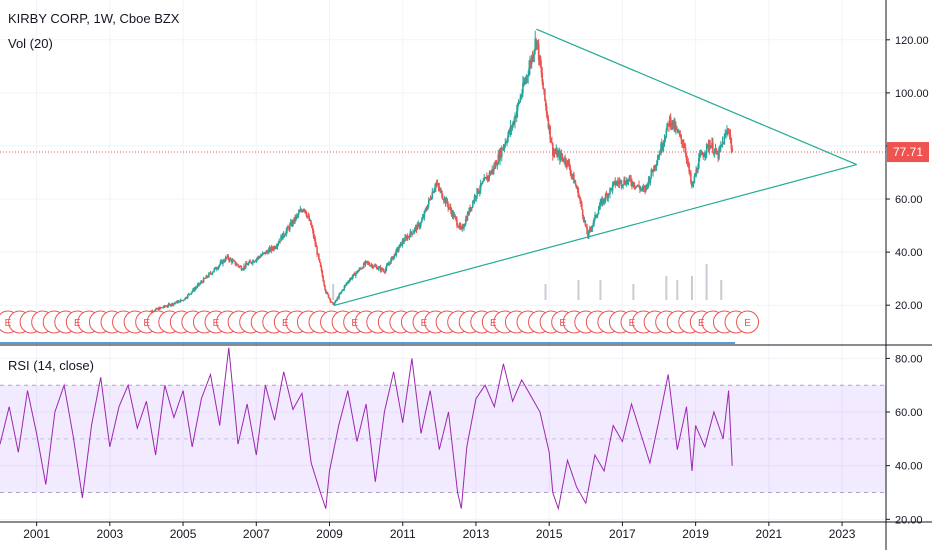  What do you see at coordinates (909, 467) in the screenshot?
I see `rsi-tick-label: 40.00` at bounding box center [909, 467].